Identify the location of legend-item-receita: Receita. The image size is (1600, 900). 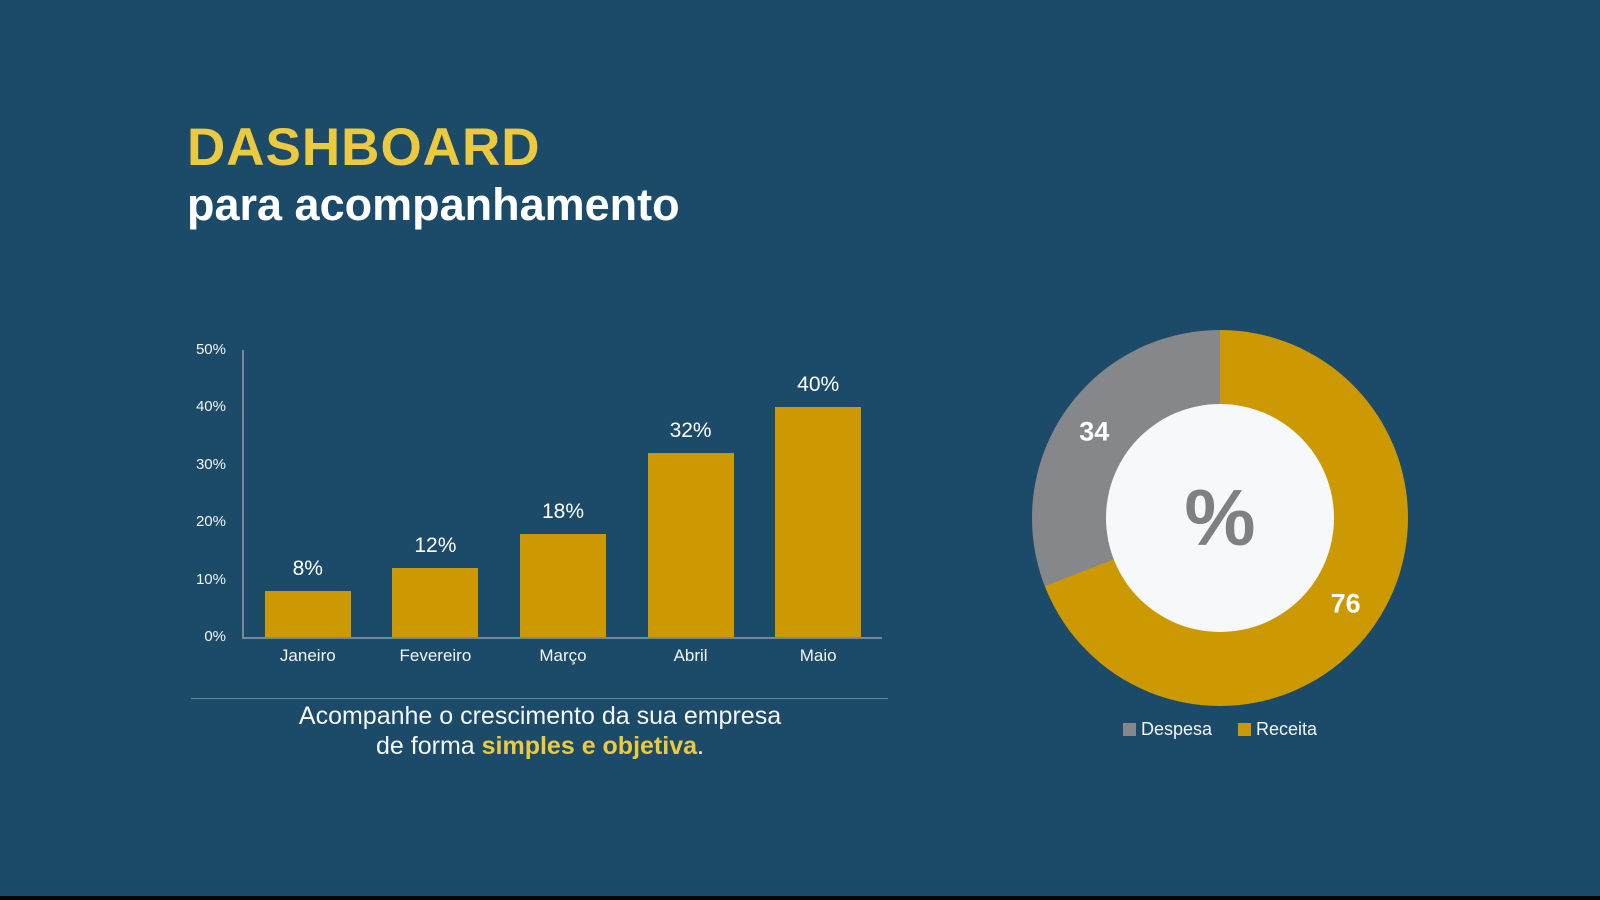
(1277, 729).